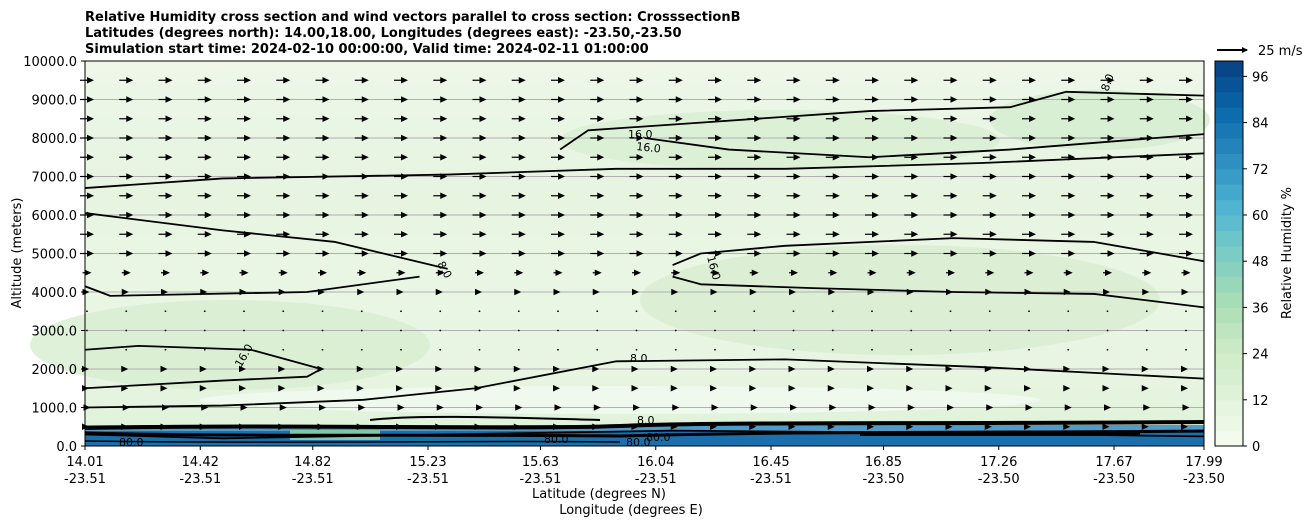 This screenshot has width=1304, height=526. Describe the element at coordinates (312, 462) in the screenshot. I see `x-tick-label-lat: 14.82` at that location.